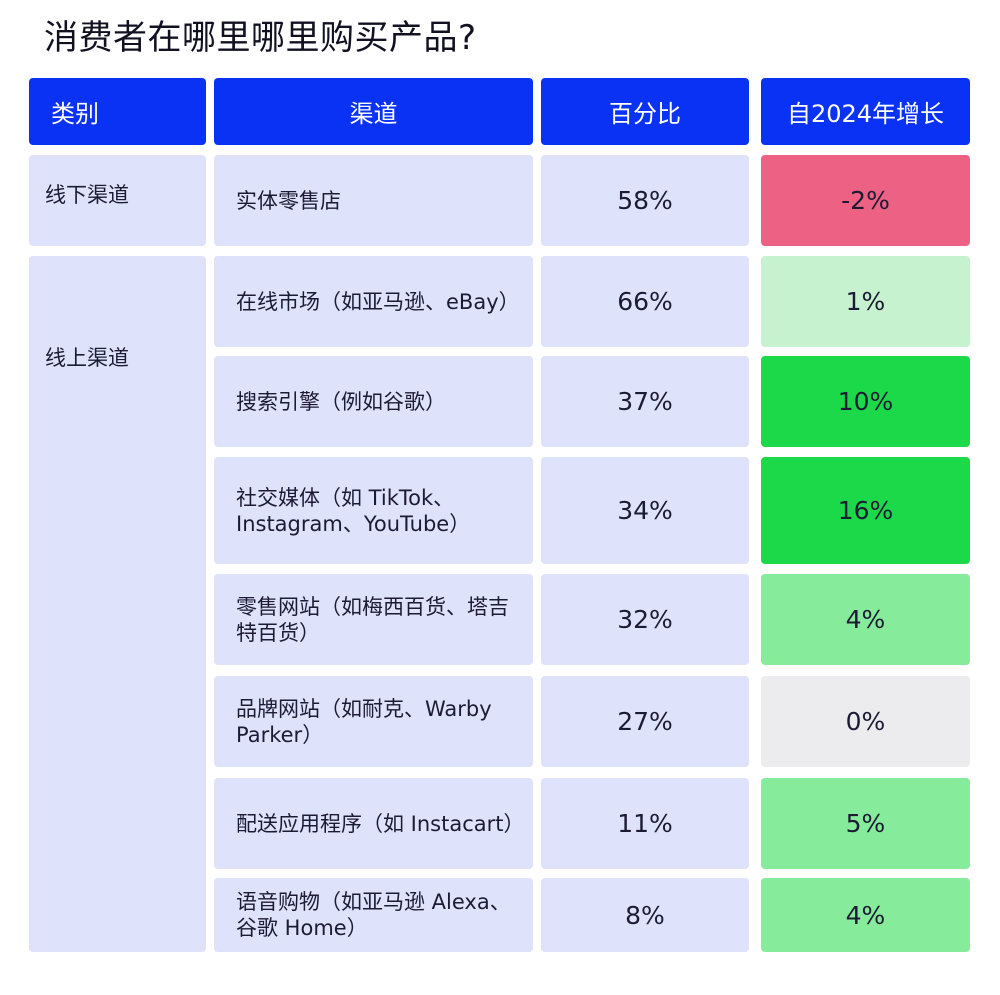 This screenshot has height=995, width=1000. I want to click on channel-cell: 实体零售店, so click(373, 200).